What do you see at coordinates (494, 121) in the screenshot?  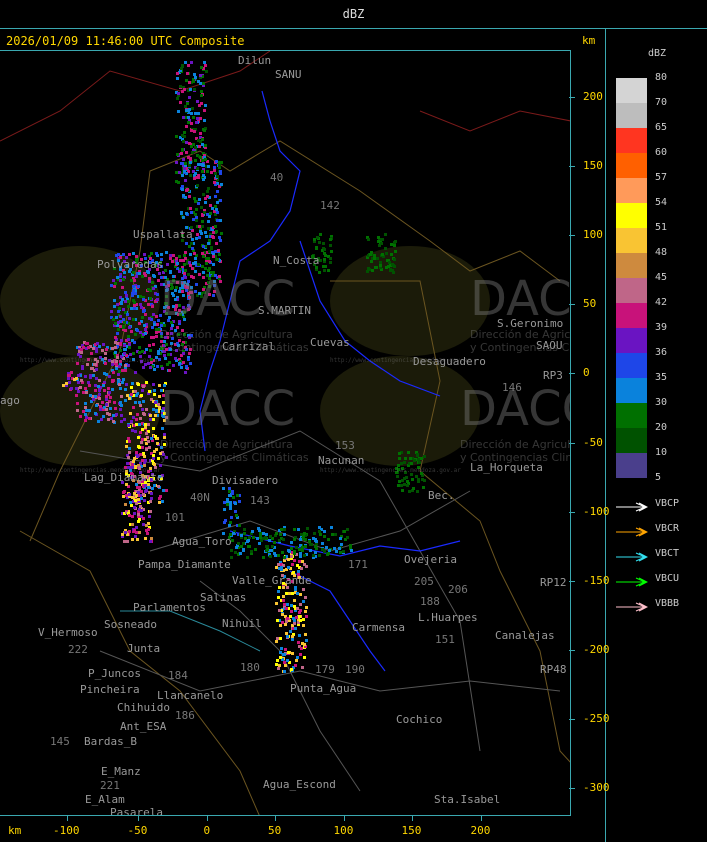 I see `country-border` at bounding box center [494, 121].